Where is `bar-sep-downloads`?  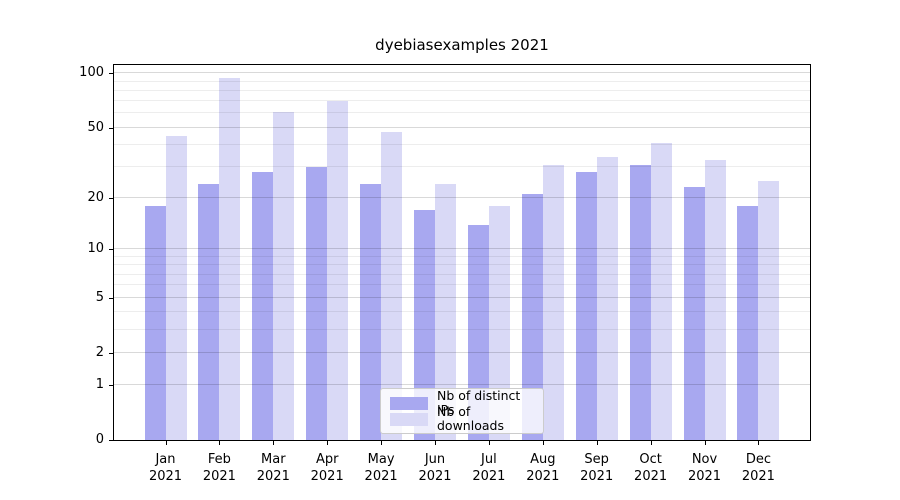 bar-sep-downloads is located at coordinates (607, 298).